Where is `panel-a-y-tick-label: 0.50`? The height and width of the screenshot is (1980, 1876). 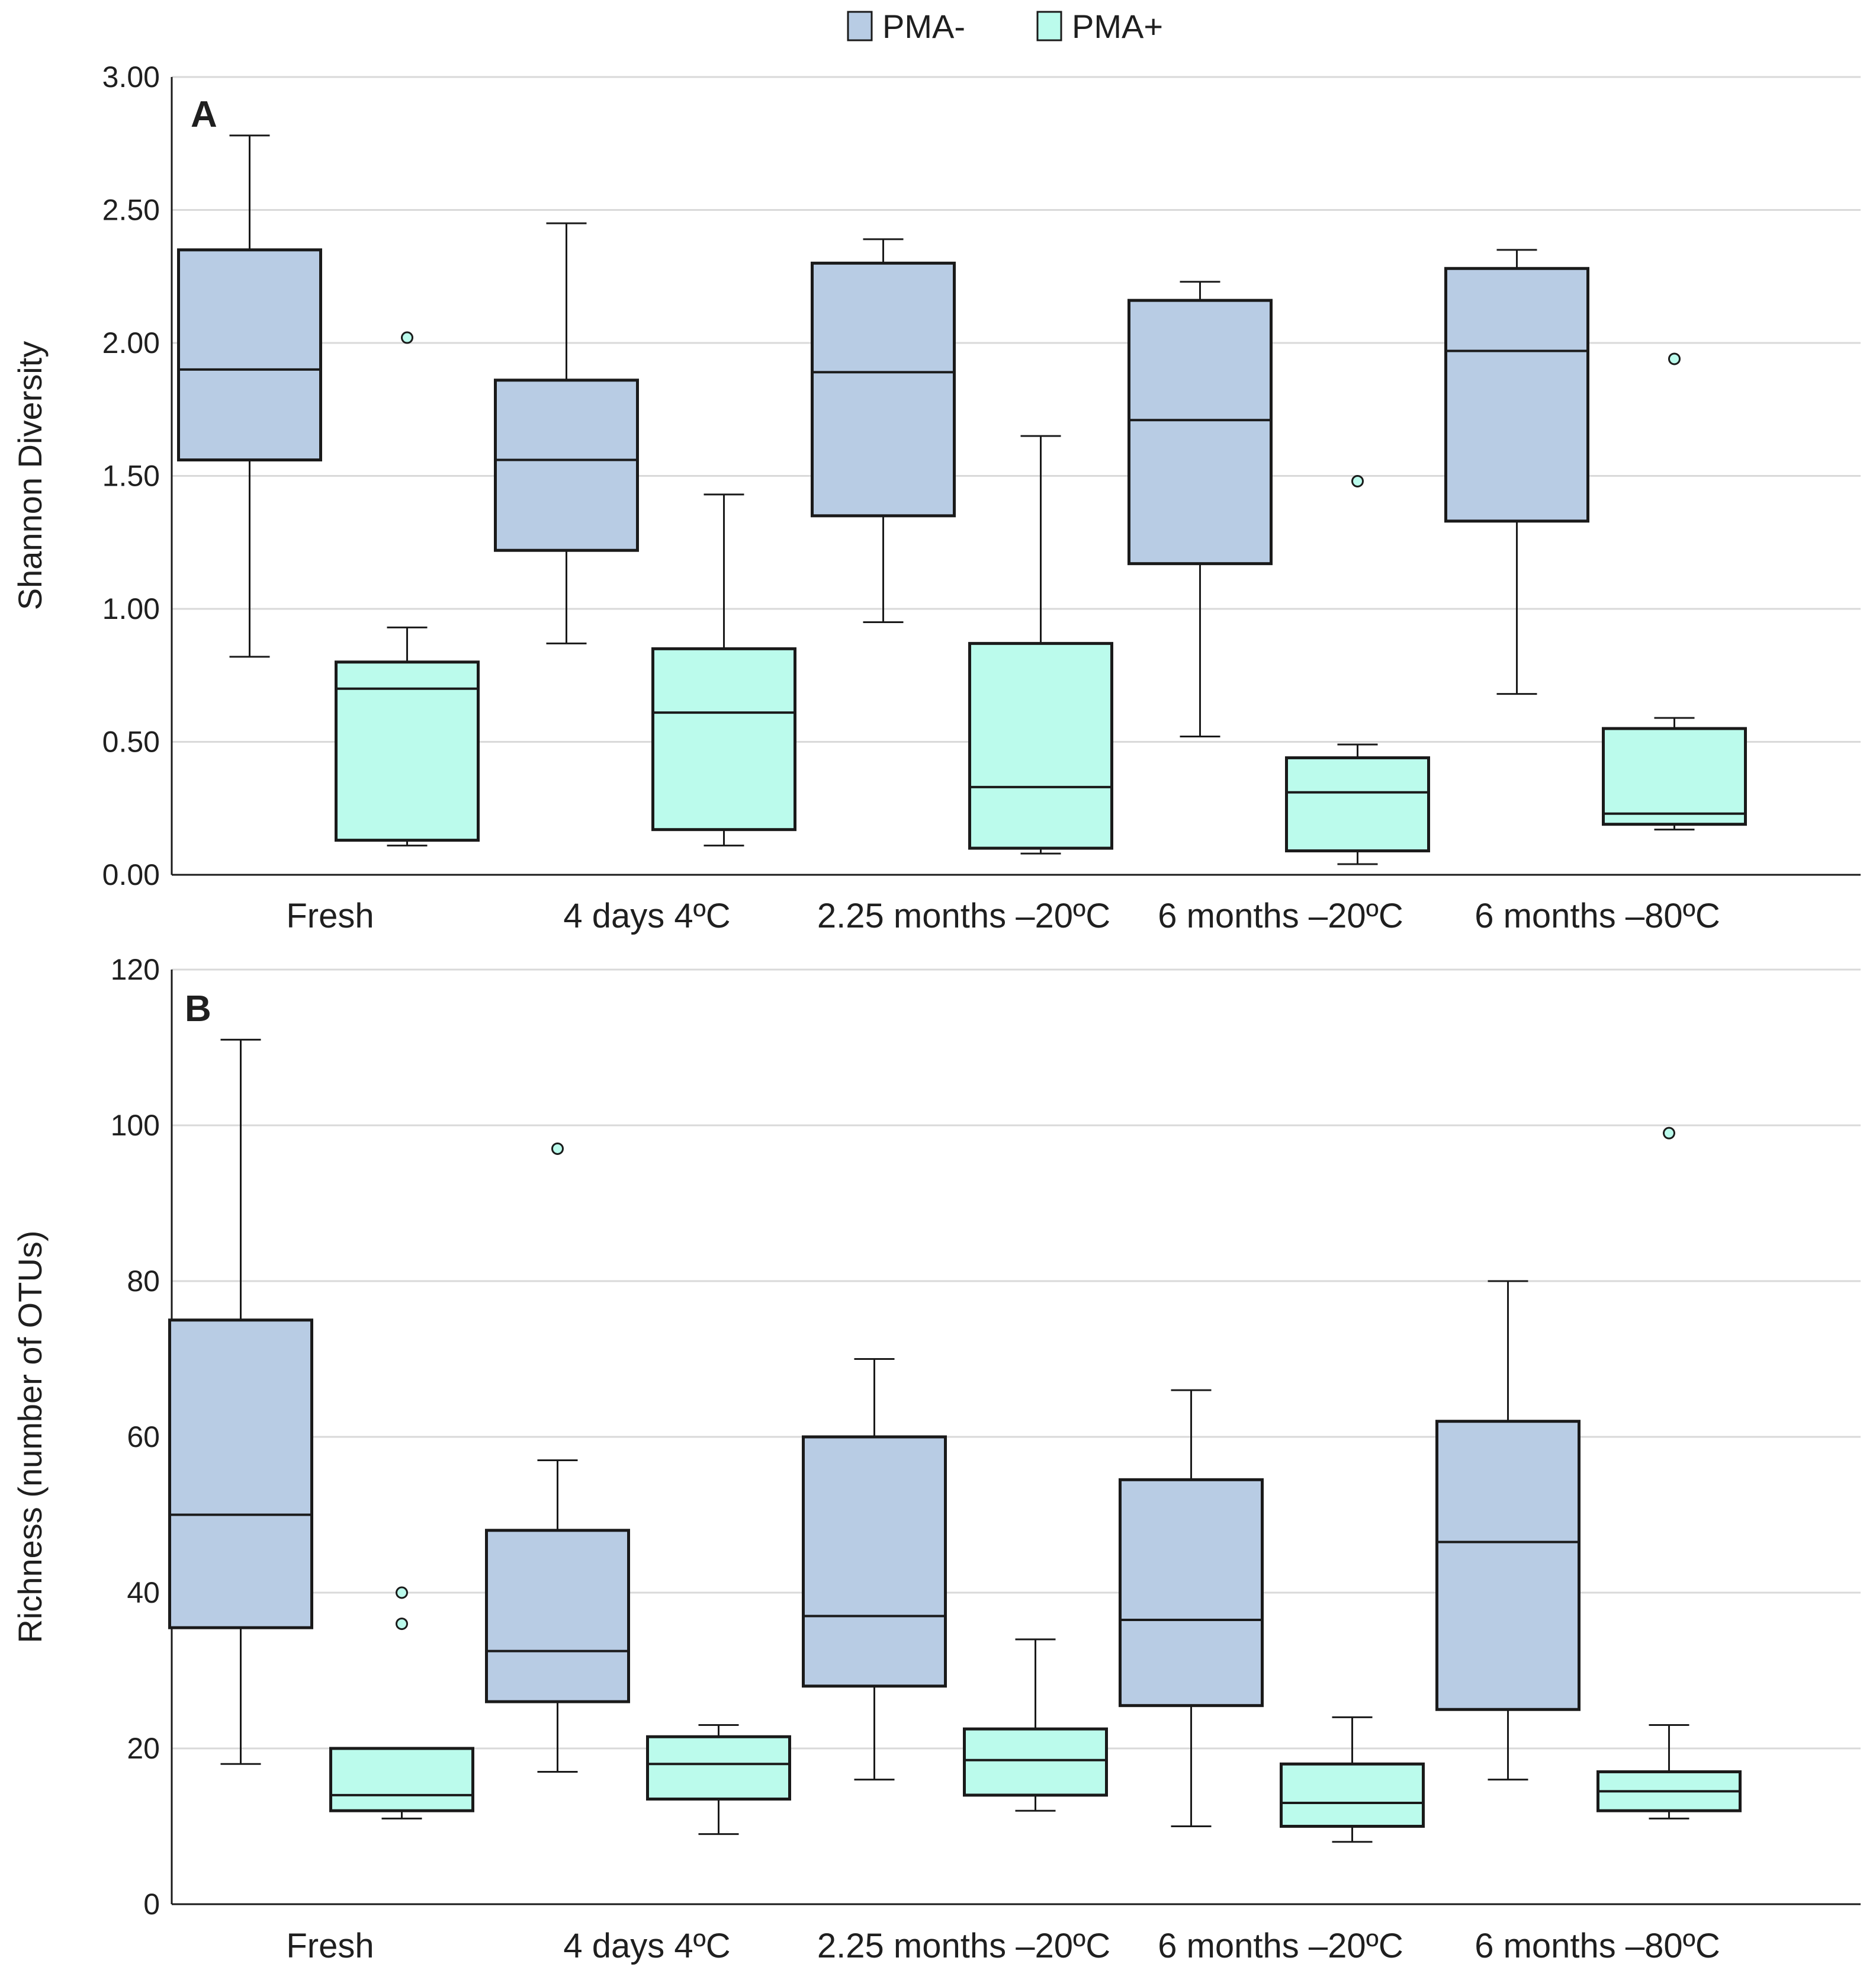
panel-a-y-tick-label: 0.50 is located at coordinates (131, 742).